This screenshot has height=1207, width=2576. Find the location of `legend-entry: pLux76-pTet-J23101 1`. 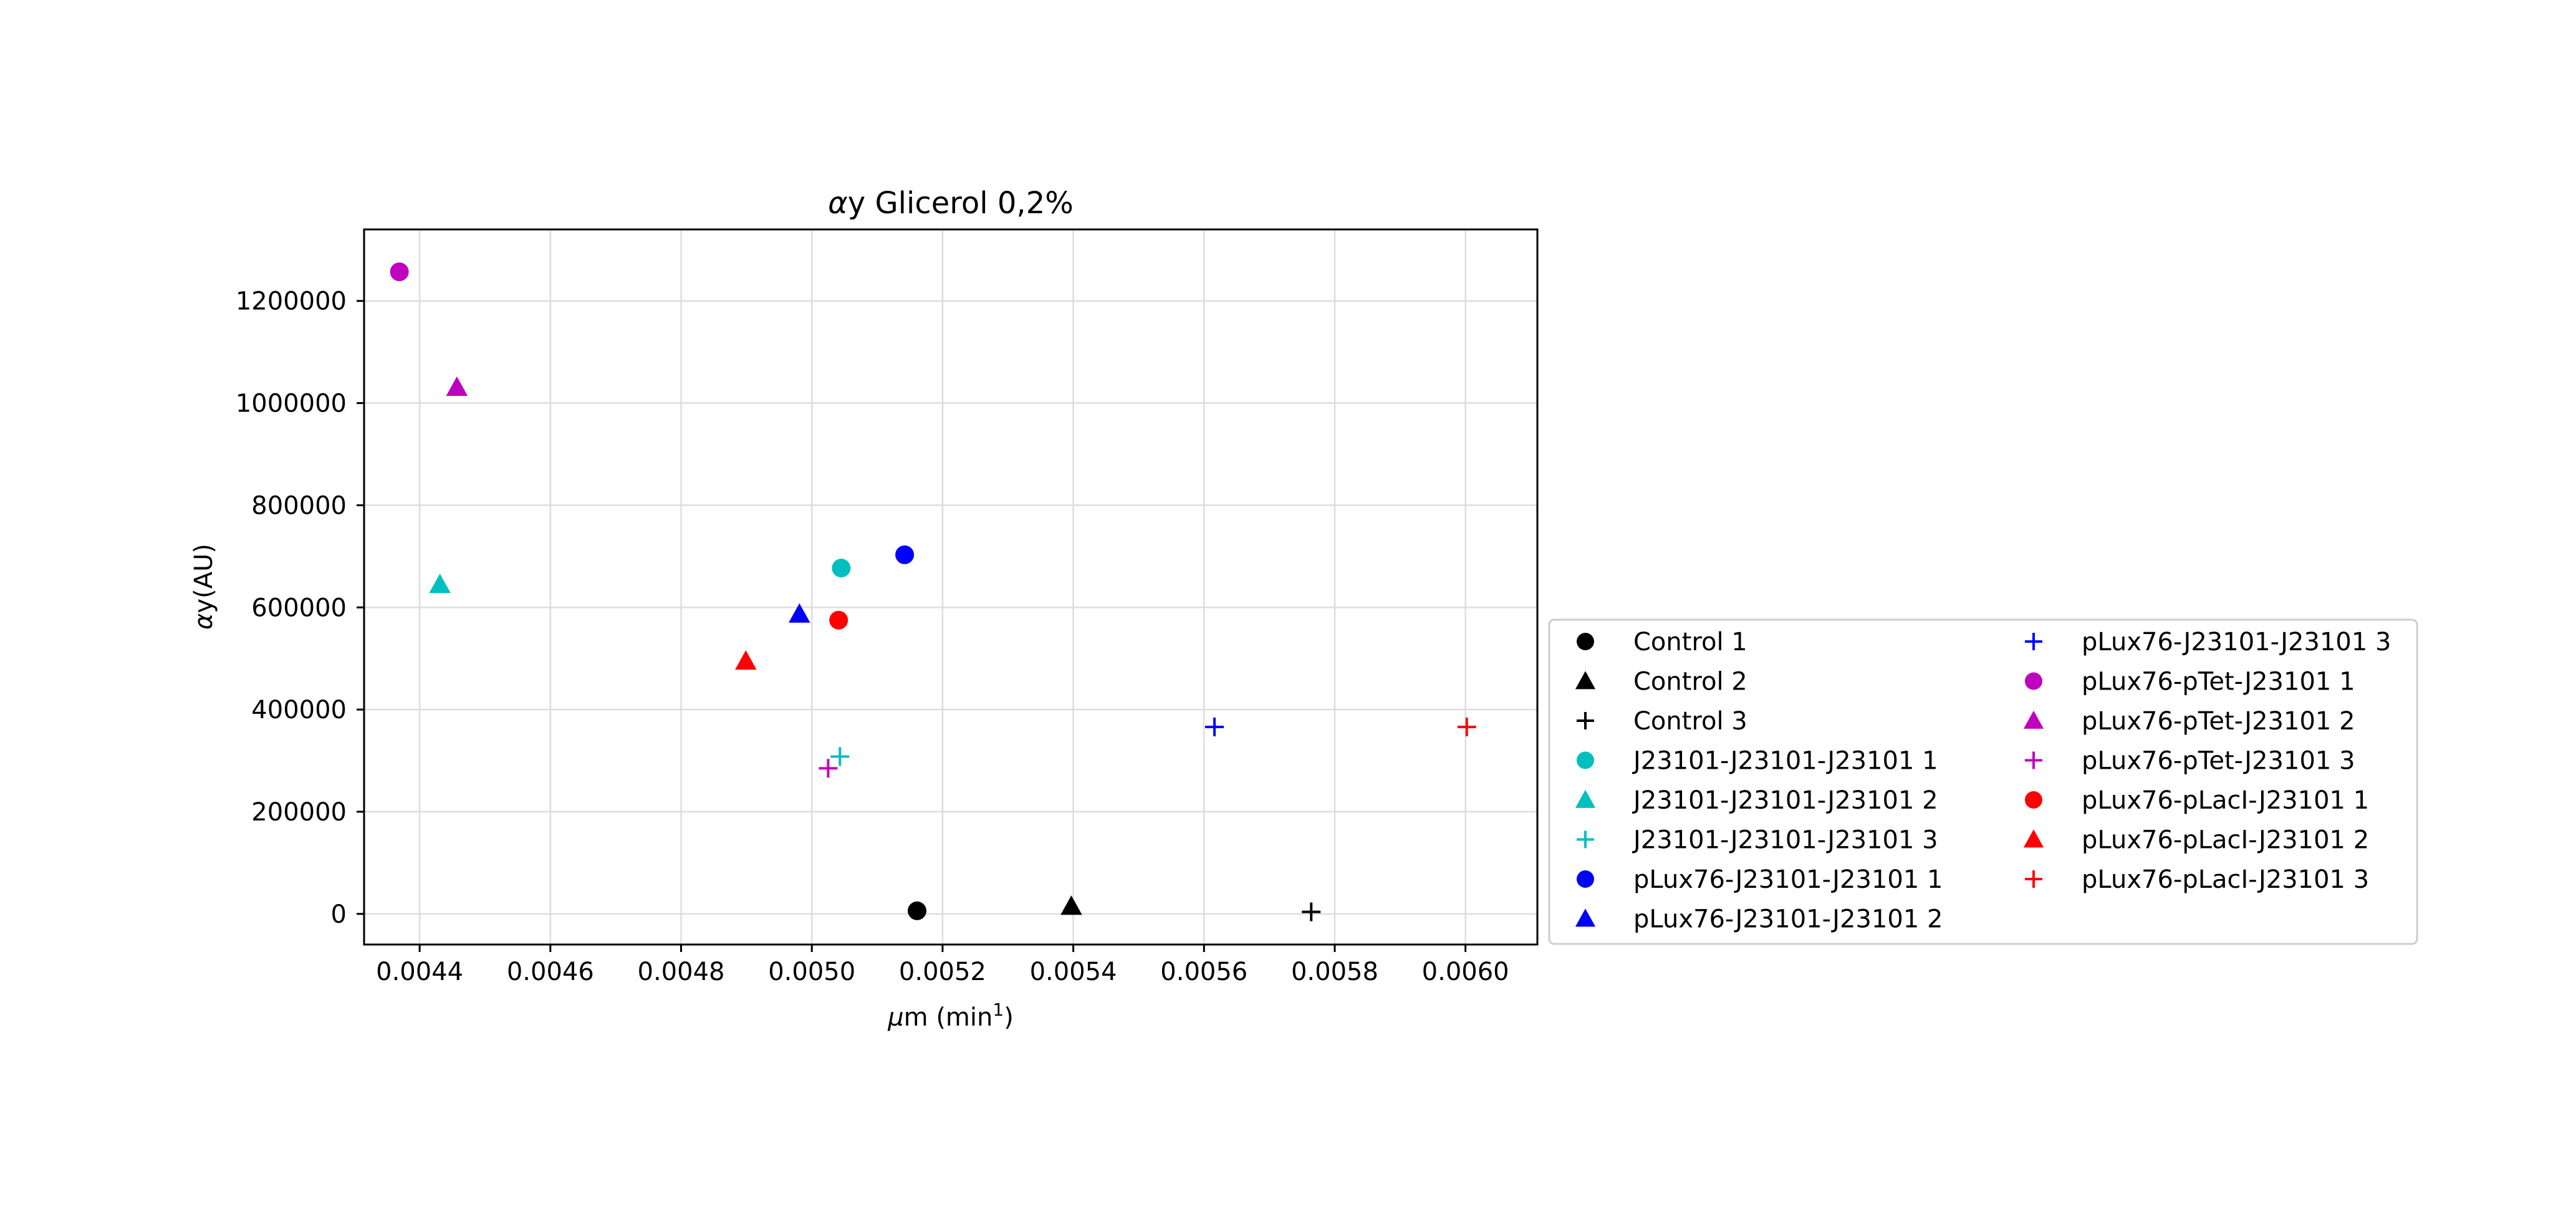

legend-entry: pLux76-pTet-J23101 1 is located at coordinates (2190, 682).